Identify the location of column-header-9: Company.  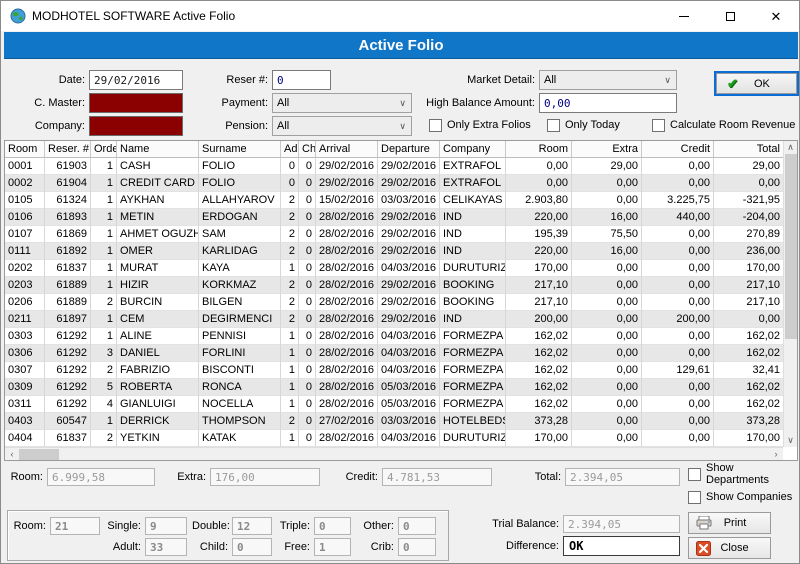
(473, 149).